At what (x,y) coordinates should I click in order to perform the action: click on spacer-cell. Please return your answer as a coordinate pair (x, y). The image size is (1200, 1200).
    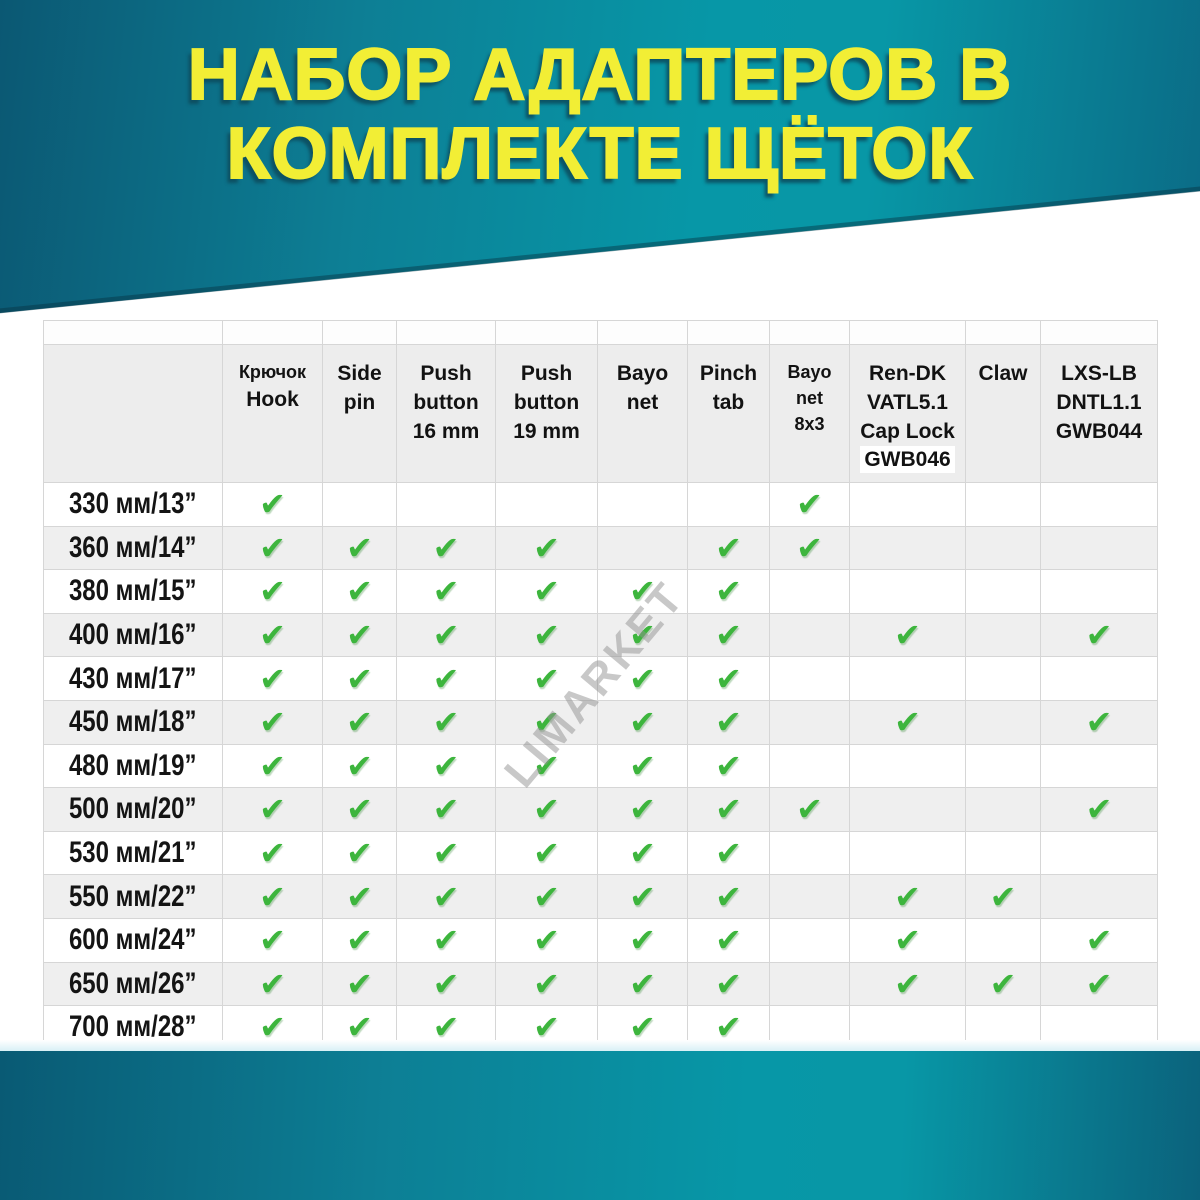
    Looking at the image, I should click on (642, 332).